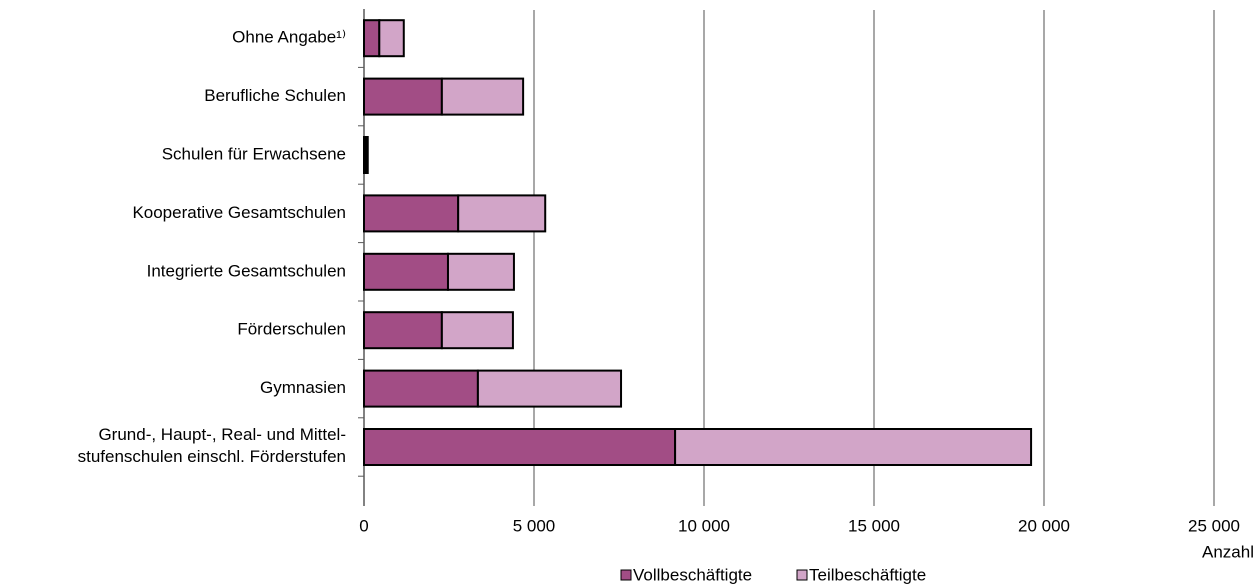  Describe the element at coordinates (704, 525) in the screenshot. I see `x-tick-label: 10 000` at that location.